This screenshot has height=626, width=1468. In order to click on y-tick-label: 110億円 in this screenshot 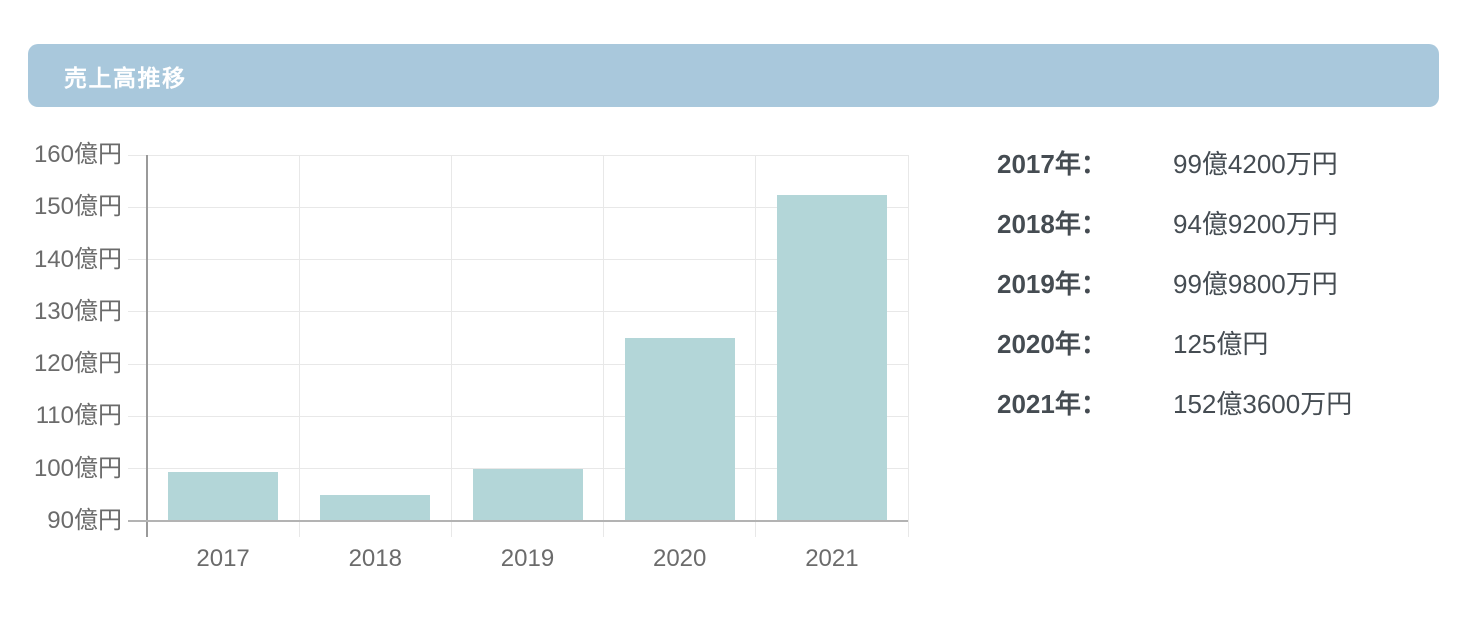, I will do `click(78, 416)`.